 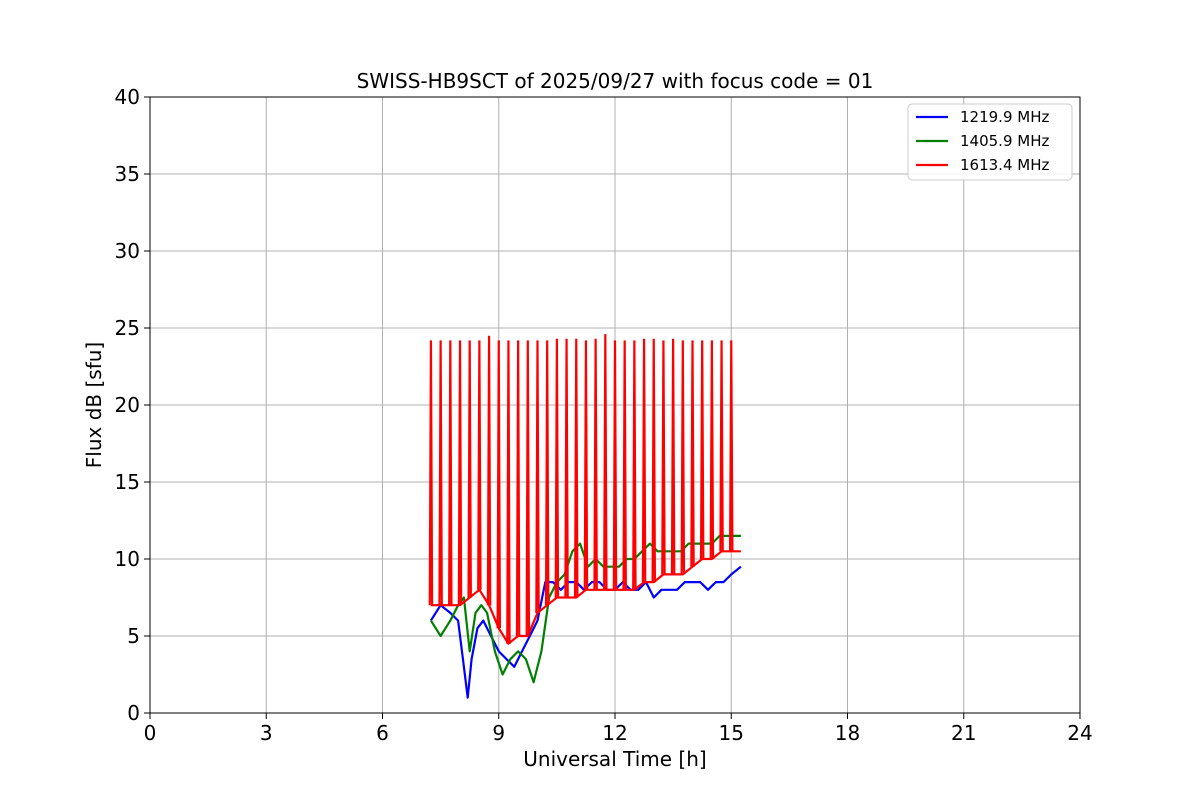 What do you see at coordinates (498, 733) in the screenshot?
I see `x-tick-label: 9` at bounding box center [498, 733].